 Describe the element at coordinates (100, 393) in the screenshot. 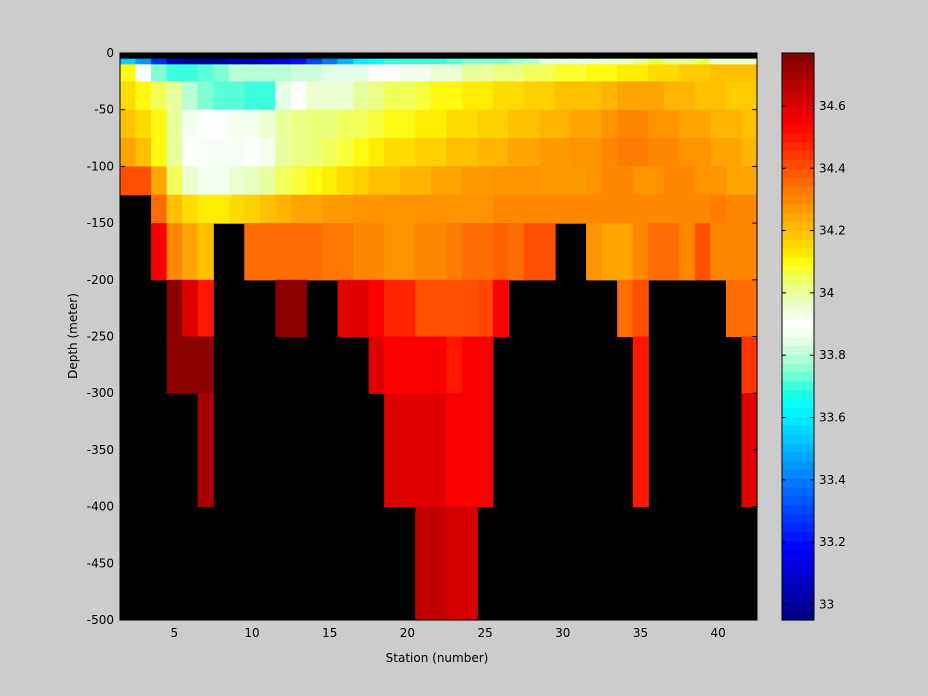

I see `y-tick-label: -300` at that location.